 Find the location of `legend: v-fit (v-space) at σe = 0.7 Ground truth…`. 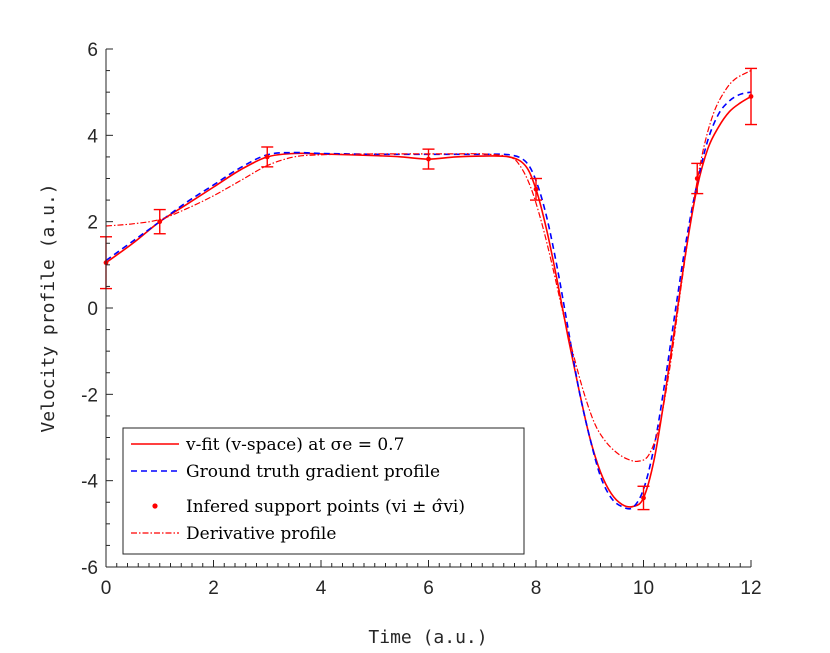

legend: v-fit (v-space) at σe = 0.7 Ground truth… is located at coordinates (323, 491).